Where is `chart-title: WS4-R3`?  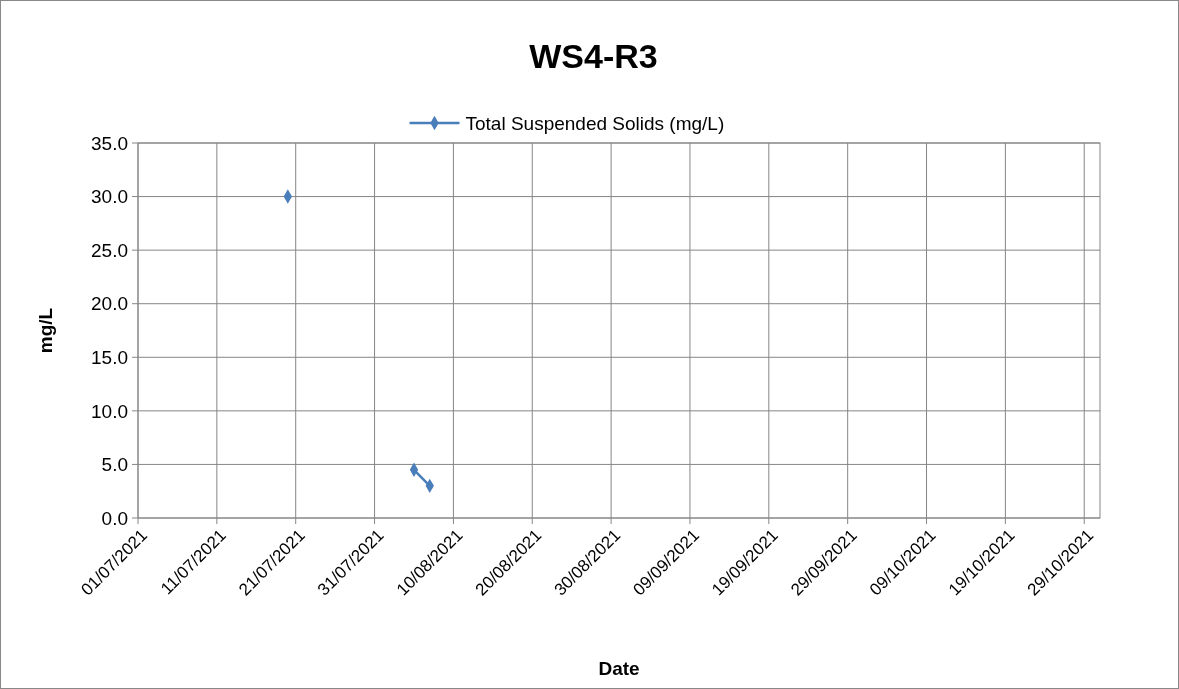 chart-title: WS4-R3 is located at coordinates (593, 56).